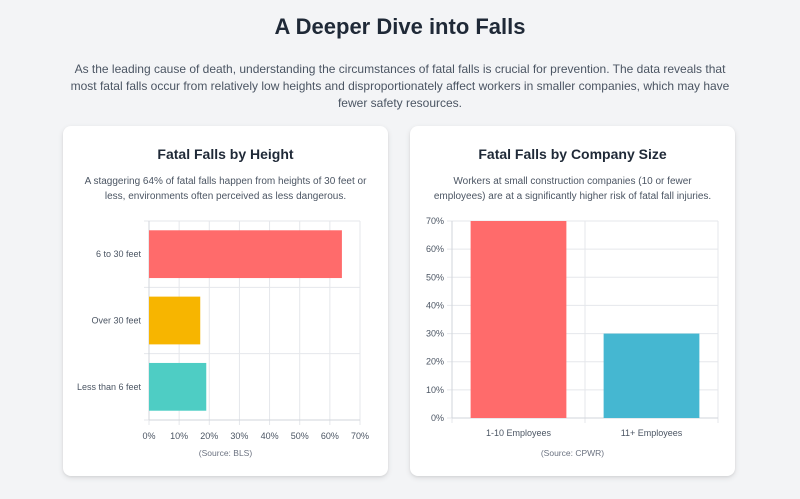 Image resolution: width=800 pixels, height=499 pixels. What do you see at coordinates (572, 453) in the screenshot?
I see `company-size-chart-source: (Source: CPWR)` at bounding box center [572, 453].